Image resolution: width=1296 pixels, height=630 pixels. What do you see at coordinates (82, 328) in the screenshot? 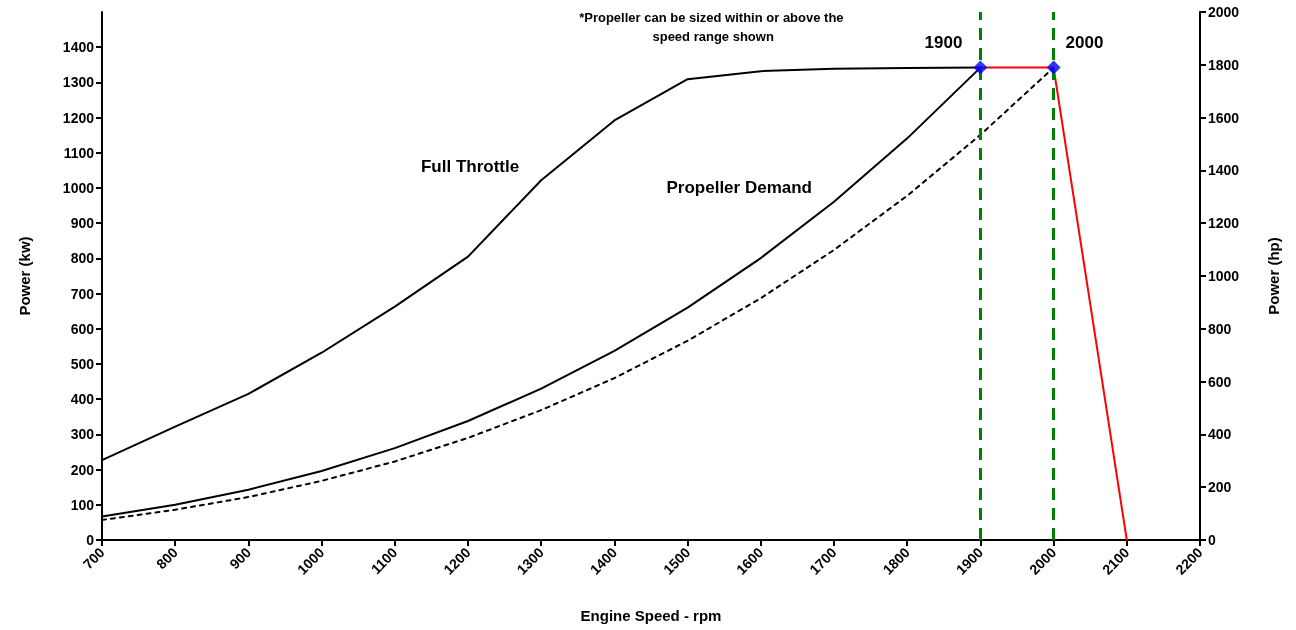
I see `y-tick-label: 600` at bounding box center [82, 328].